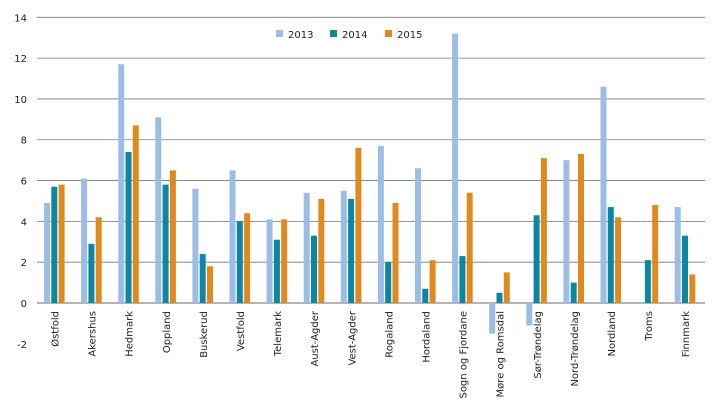  Describe the element at coordinates (24, 304) in the screenshot. I see `y-tick-label: 0` at that location.